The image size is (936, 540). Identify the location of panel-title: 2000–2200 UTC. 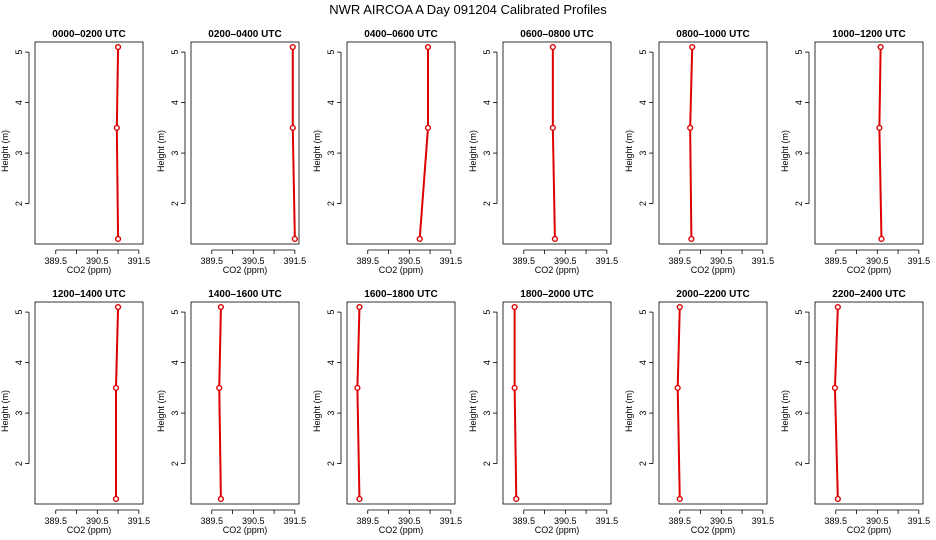
(712, 294).